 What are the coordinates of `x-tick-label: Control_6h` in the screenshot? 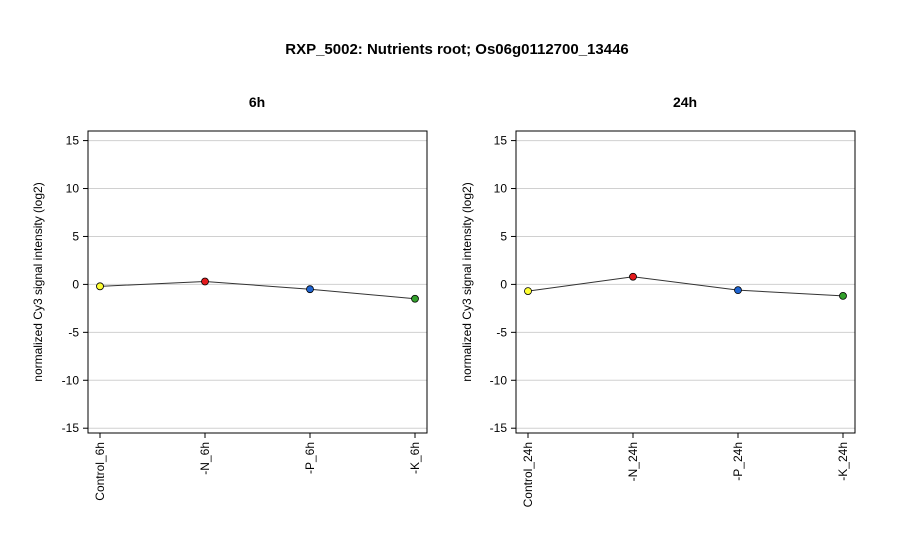 It's located at (100, 471).